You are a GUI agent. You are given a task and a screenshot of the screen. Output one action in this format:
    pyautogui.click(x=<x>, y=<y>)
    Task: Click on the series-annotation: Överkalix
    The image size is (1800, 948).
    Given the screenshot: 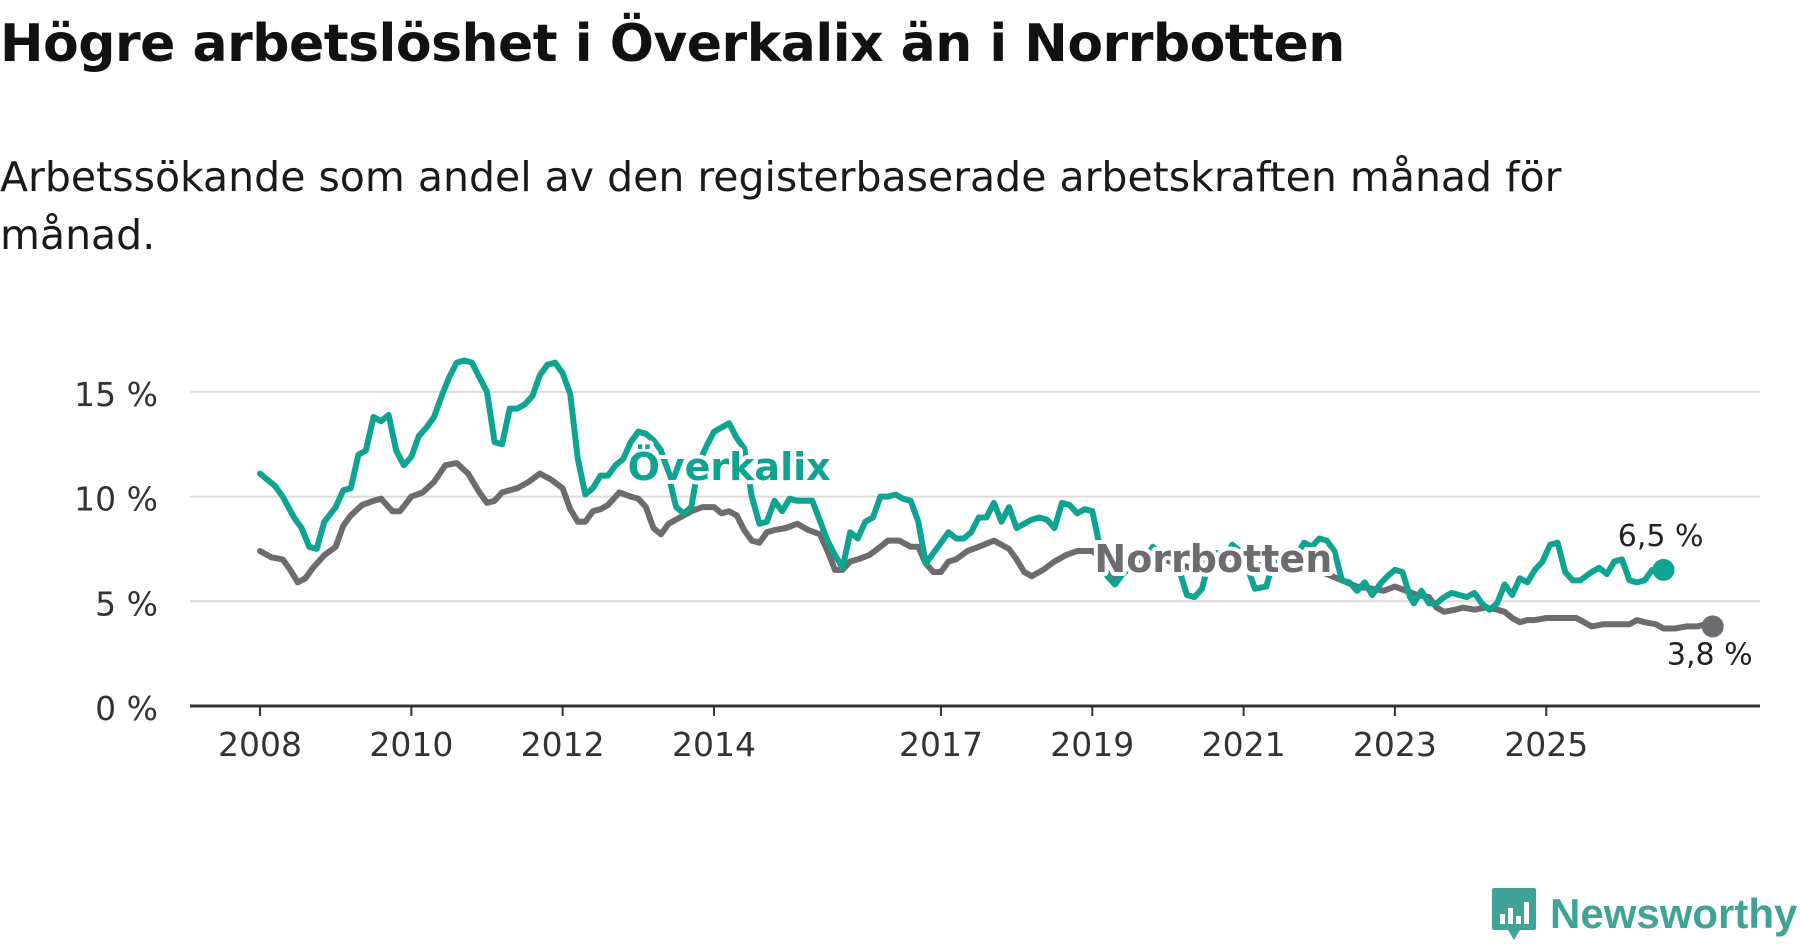 What is the action you would take?
    pyautogui.click(x=729, y=467)
    